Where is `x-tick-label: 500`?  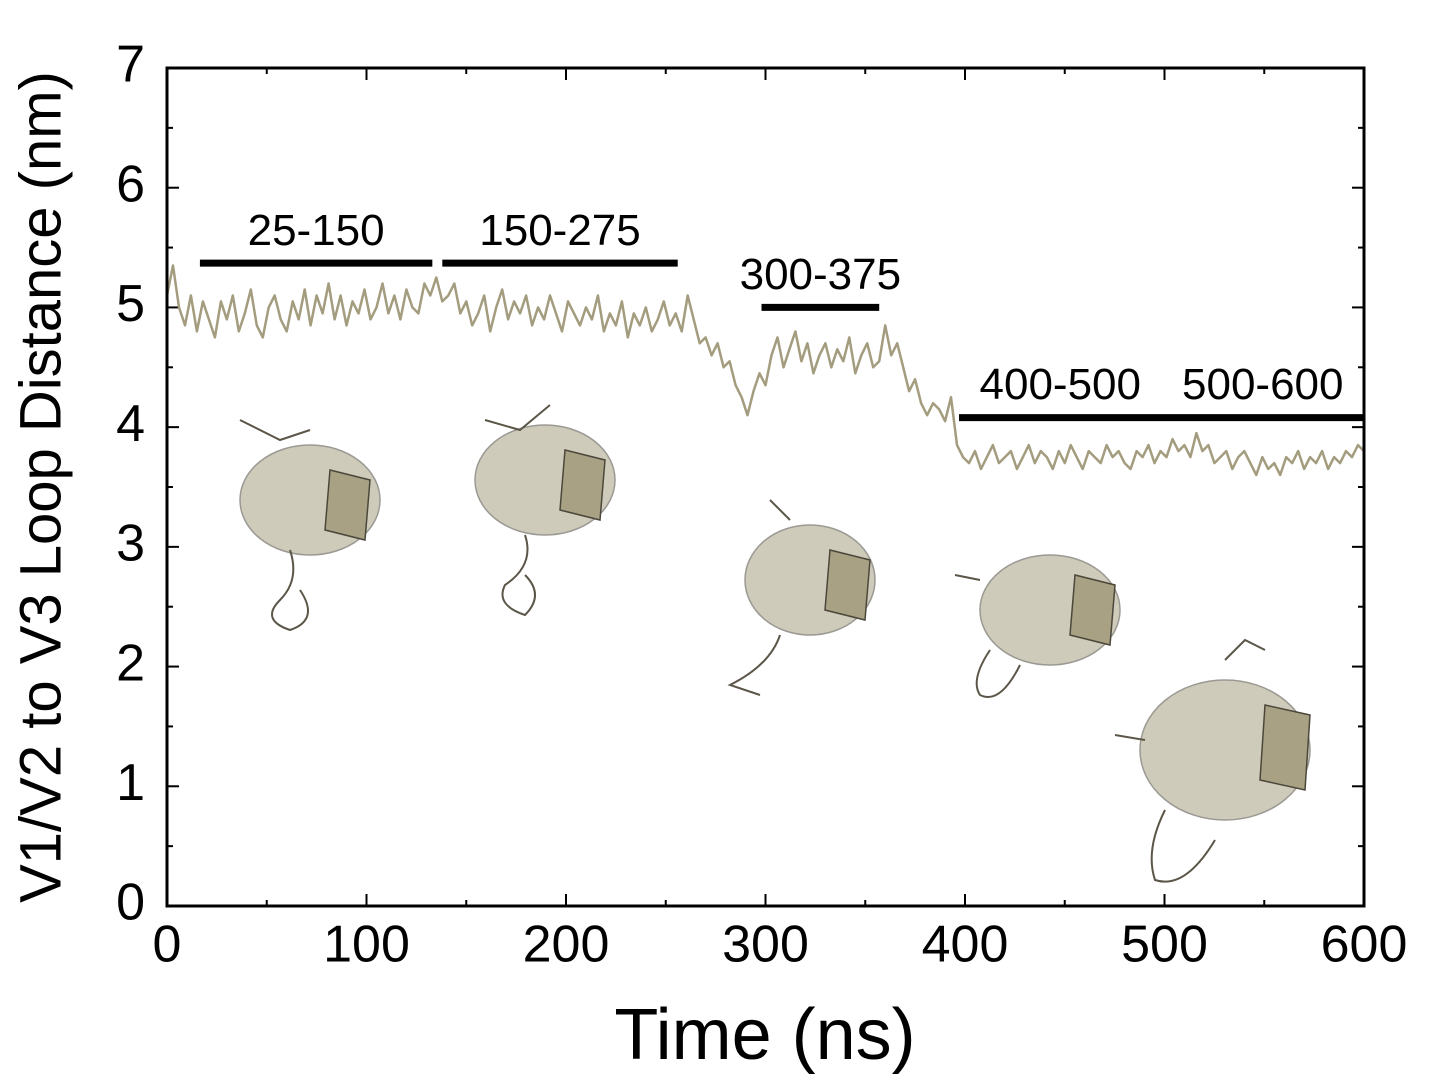
x-tick-label: 500 is located at coordinates (1164, 945).